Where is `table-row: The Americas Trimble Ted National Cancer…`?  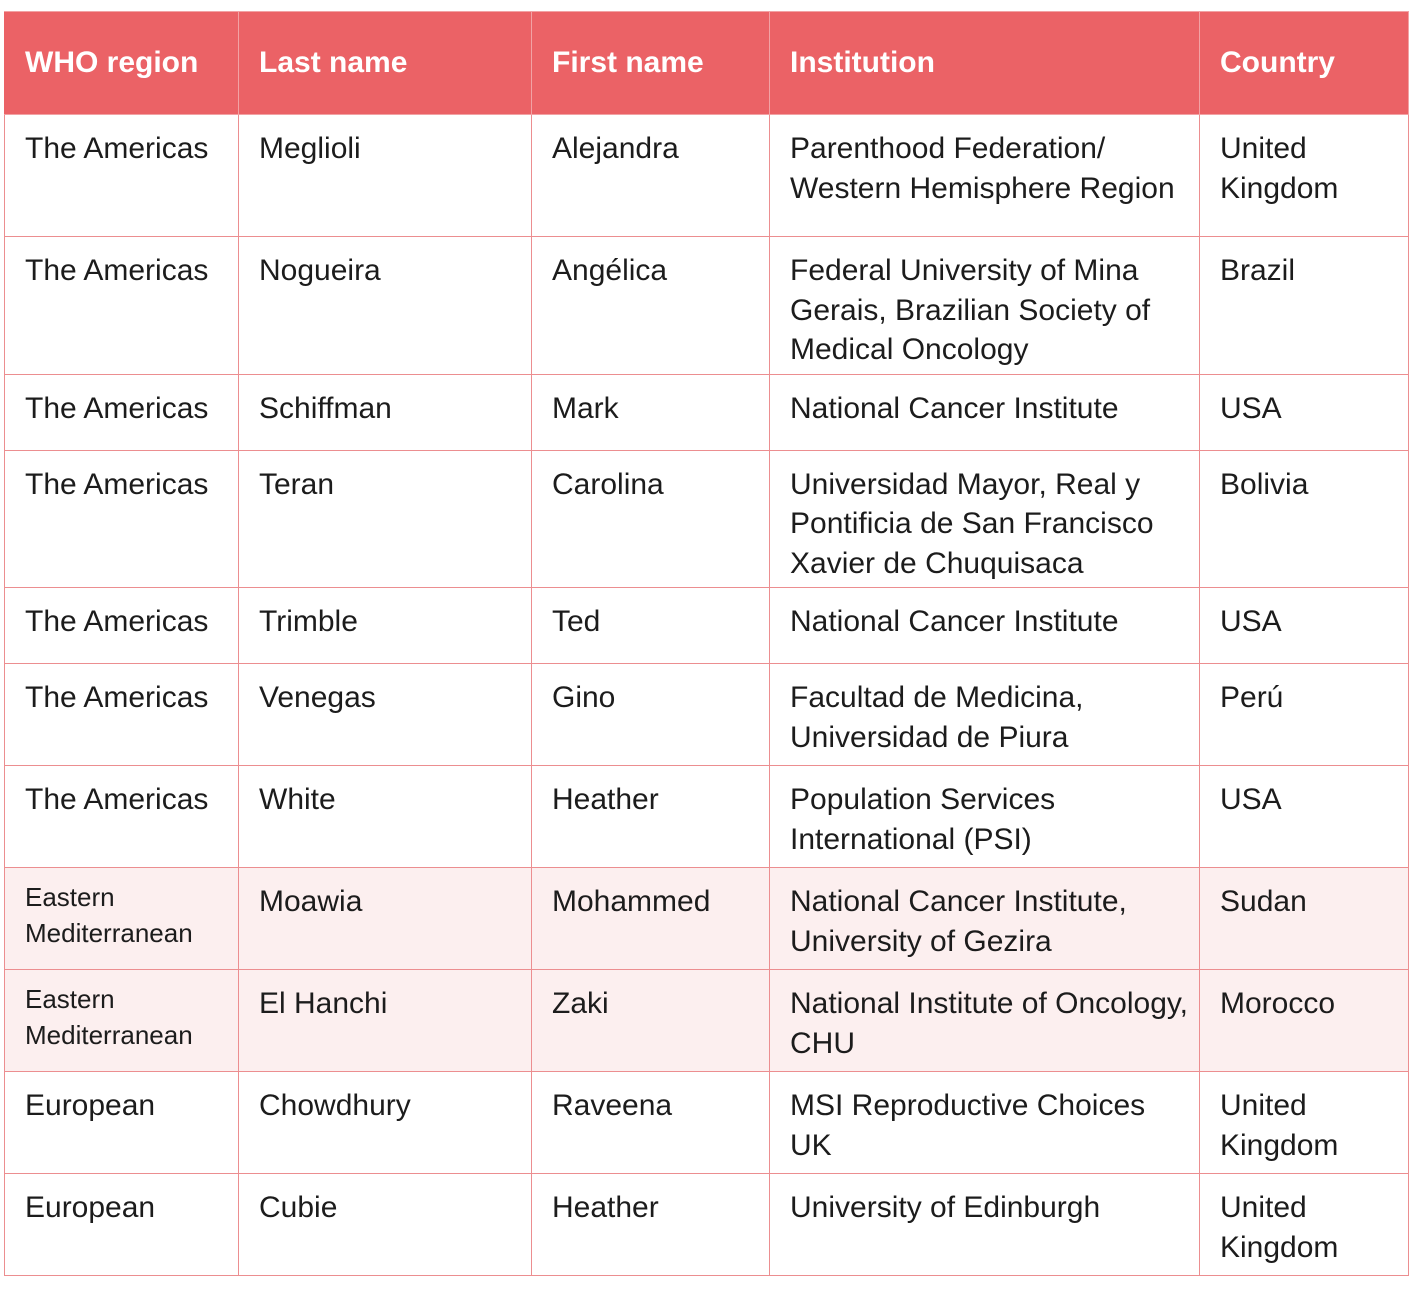 table-row: The Americas Trimble Ted National Cancer… is located at coordinates (706, 625).